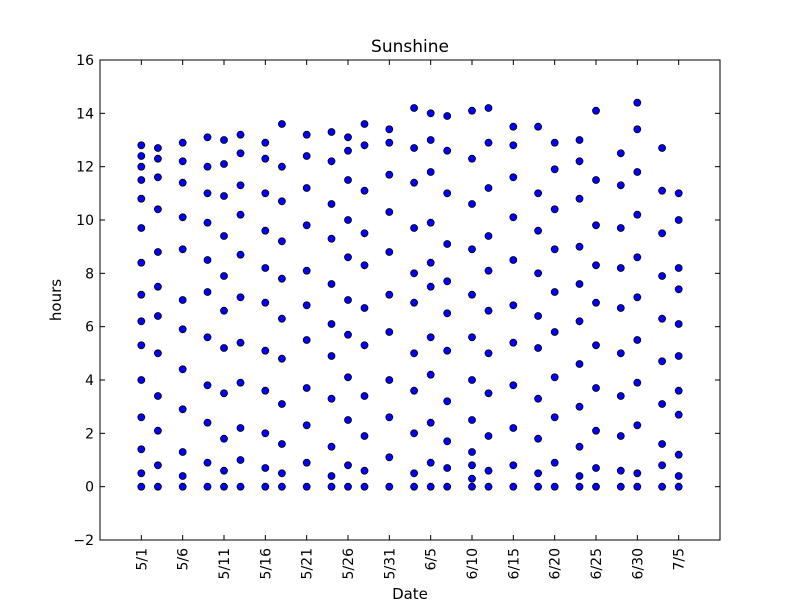  What do you see at coordinates (89, 381) in the screenshot?
I see `y-tick-label: 4` at bounding box center [89, 381].